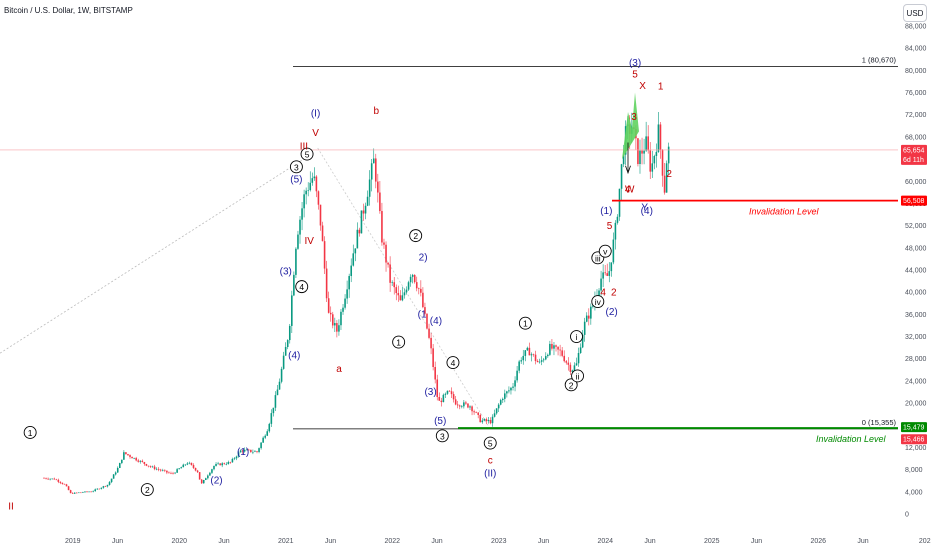  What do you see at coordinates (73, 541) in the screenshot?
I see `time-tick-label: 2019` at bounding box center [73, 541].